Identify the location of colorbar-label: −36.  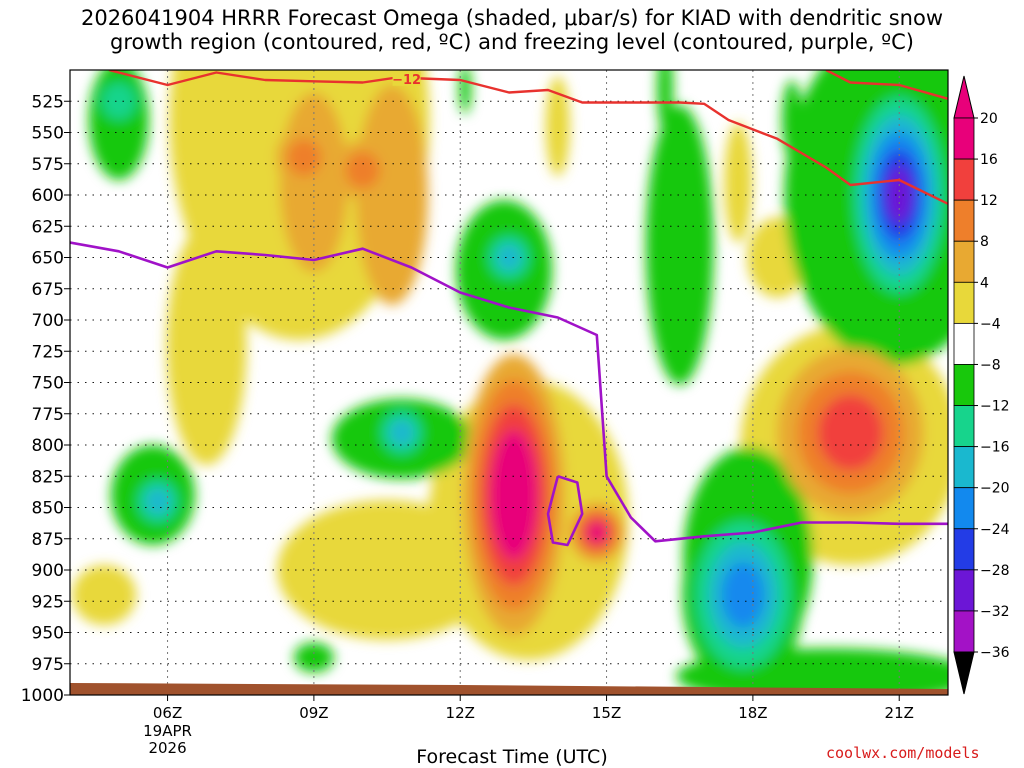
(995, 653).